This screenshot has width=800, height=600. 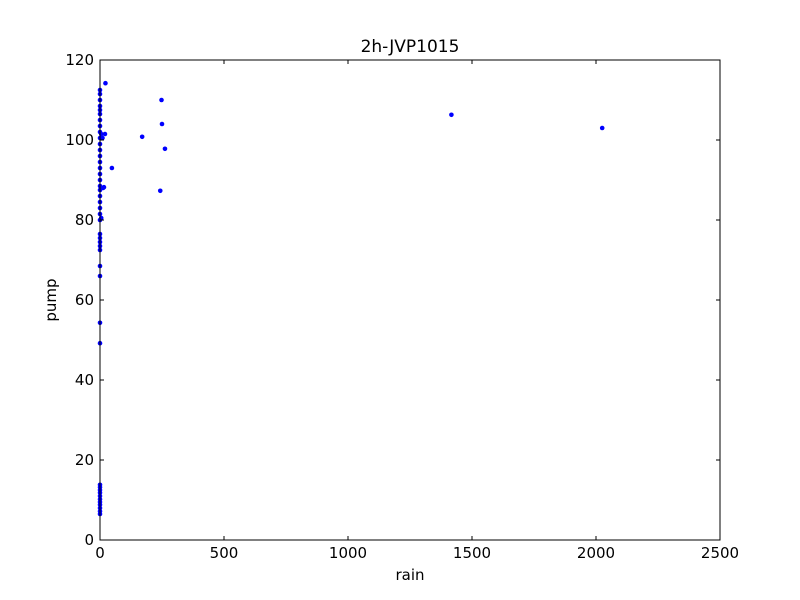 What do you see at coordinates (84, 380) in the screenshot?
I see `y-tick-label: 40` at bounding box center [84, 380].